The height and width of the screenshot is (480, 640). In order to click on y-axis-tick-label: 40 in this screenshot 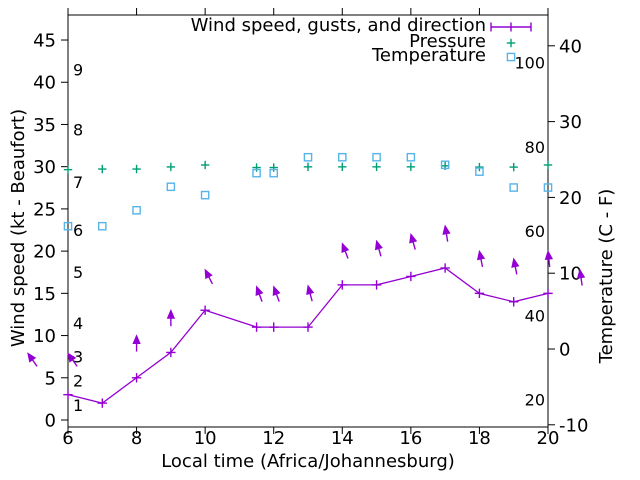, I will do `click(44, 83)`.